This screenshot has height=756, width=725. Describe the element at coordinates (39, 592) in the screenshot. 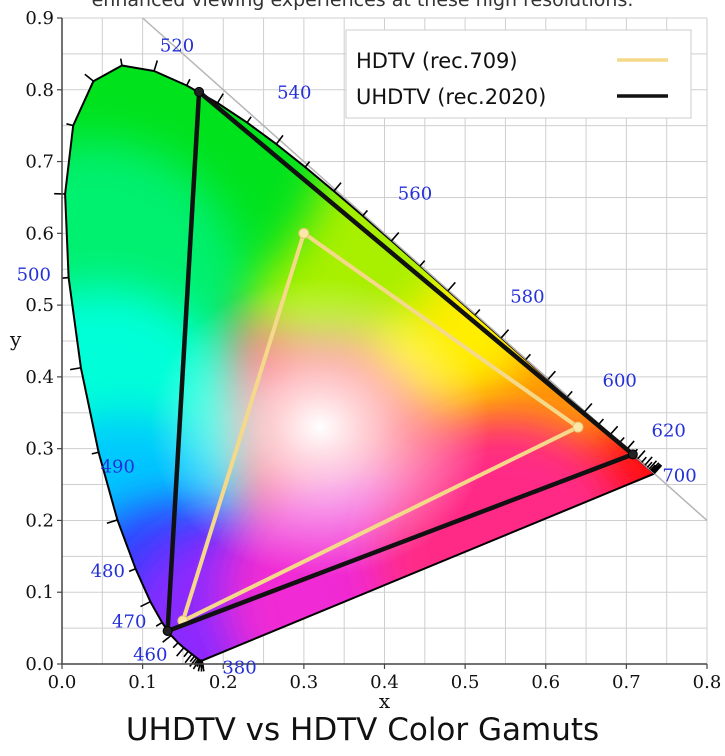

I see `y-tick-label: 0.1` at that location.